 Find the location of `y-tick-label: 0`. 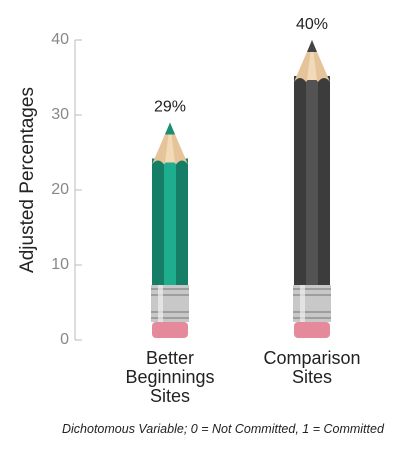

y-tick-label: 0 is located at coordinates (64, 339).